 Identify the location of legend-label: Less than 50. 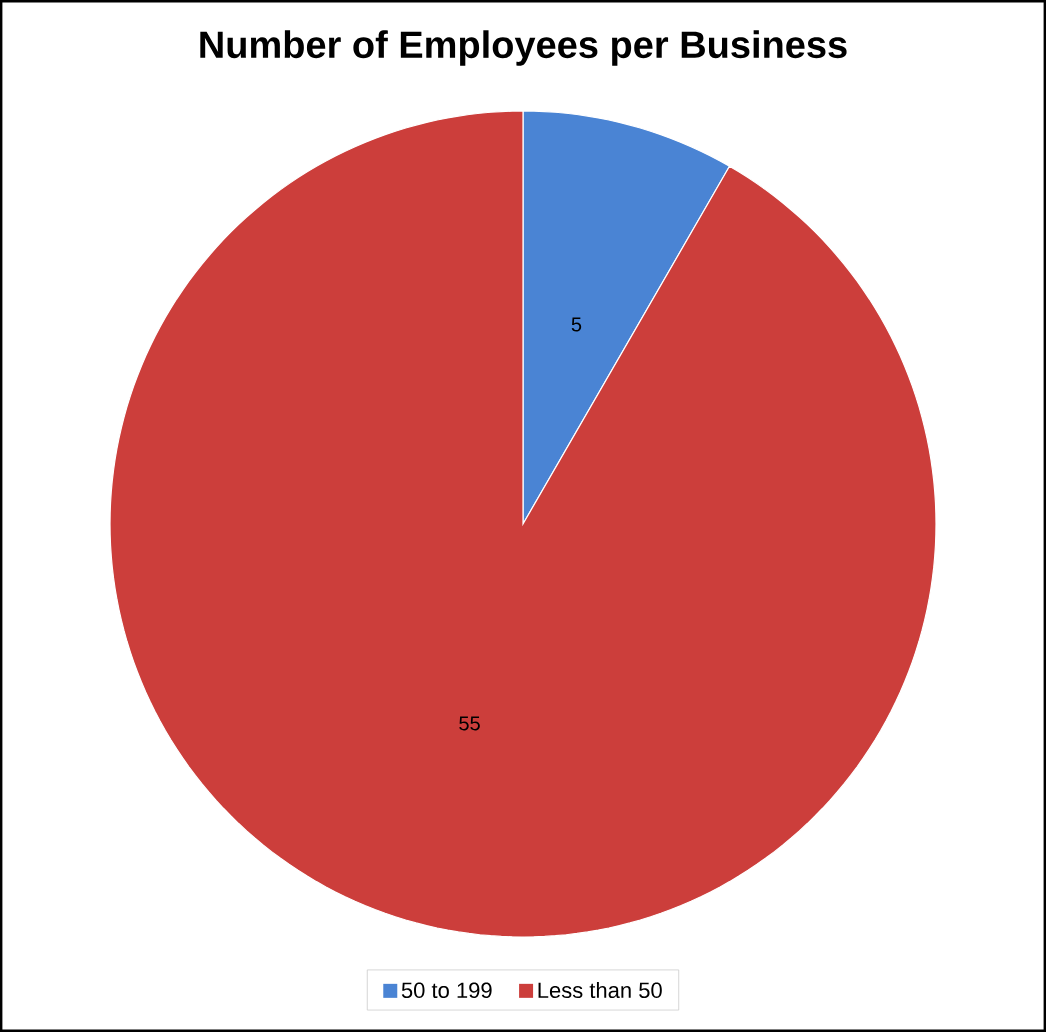
(600, 990).